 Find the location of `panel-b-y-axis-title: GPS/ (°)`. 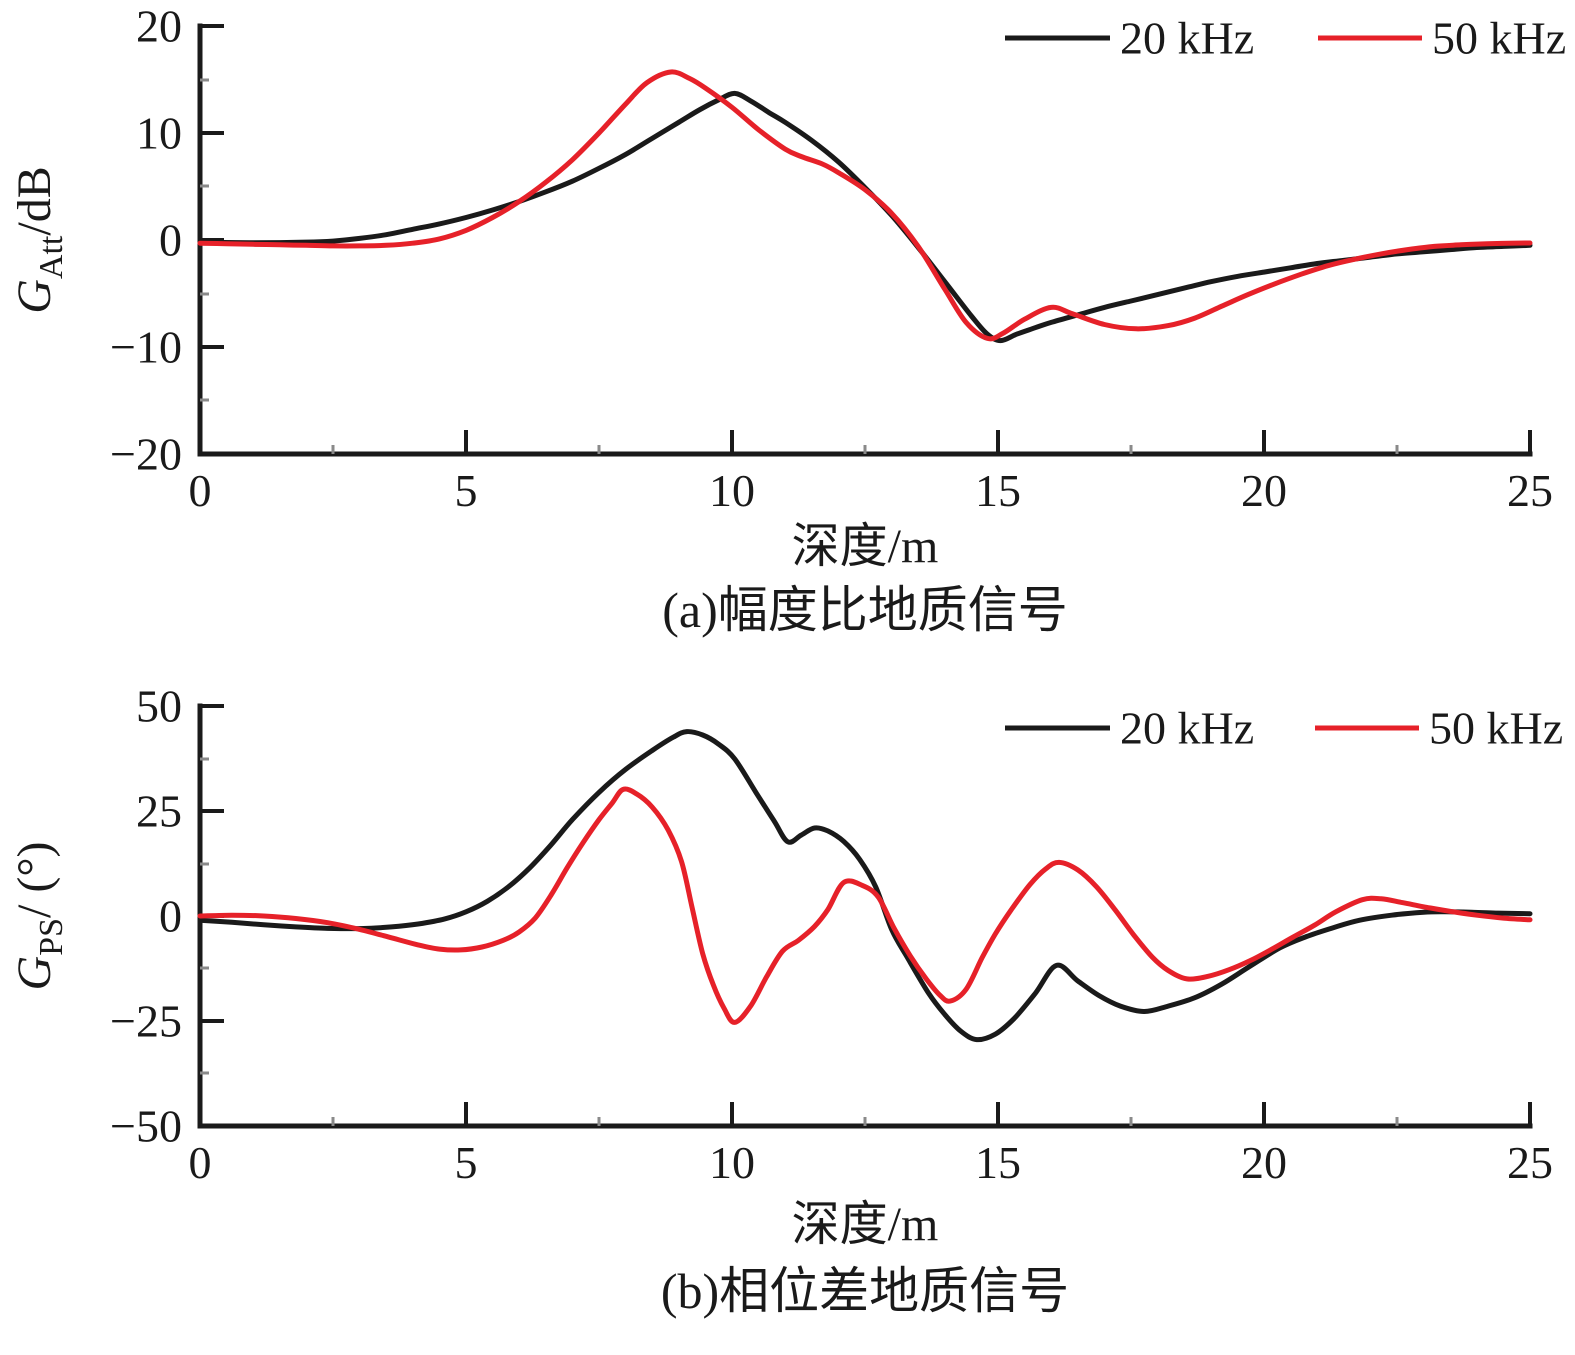

panel-b-y-axis-title: GPS/ (°) is located at coordinates (39, 916).